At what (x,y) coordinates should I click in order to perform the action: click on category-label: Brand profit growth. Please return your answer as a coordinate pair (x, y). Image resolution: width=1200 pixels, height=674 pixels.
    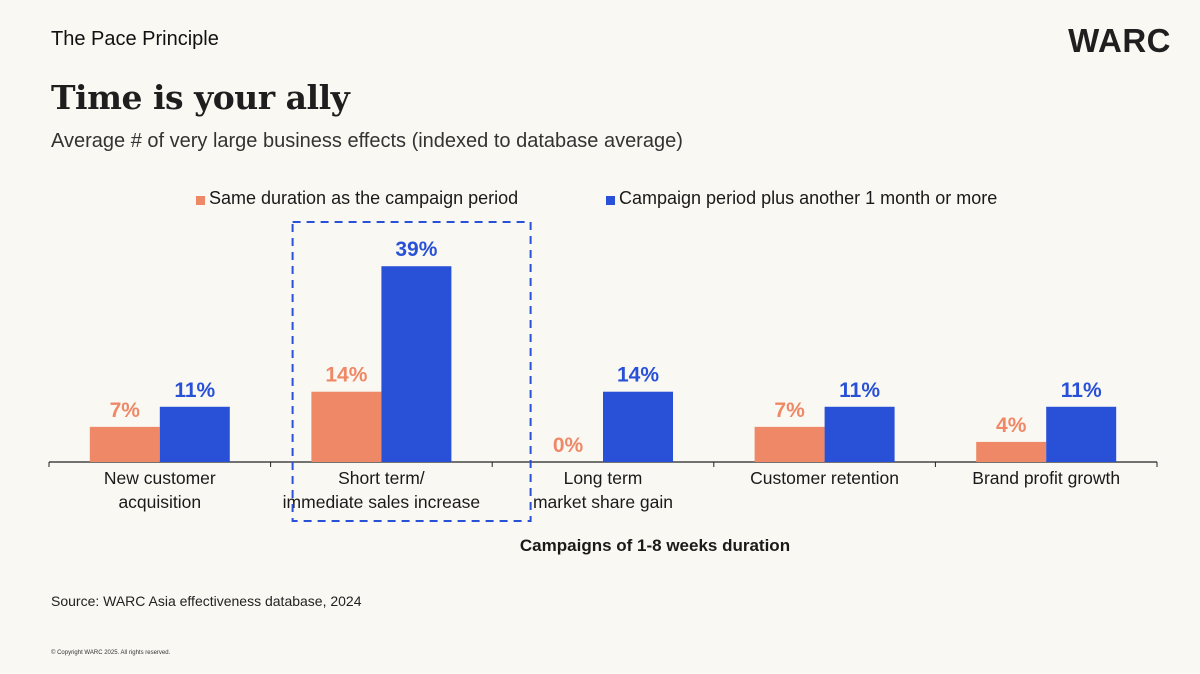
    Looking at the image, I should click on (1046, 478).